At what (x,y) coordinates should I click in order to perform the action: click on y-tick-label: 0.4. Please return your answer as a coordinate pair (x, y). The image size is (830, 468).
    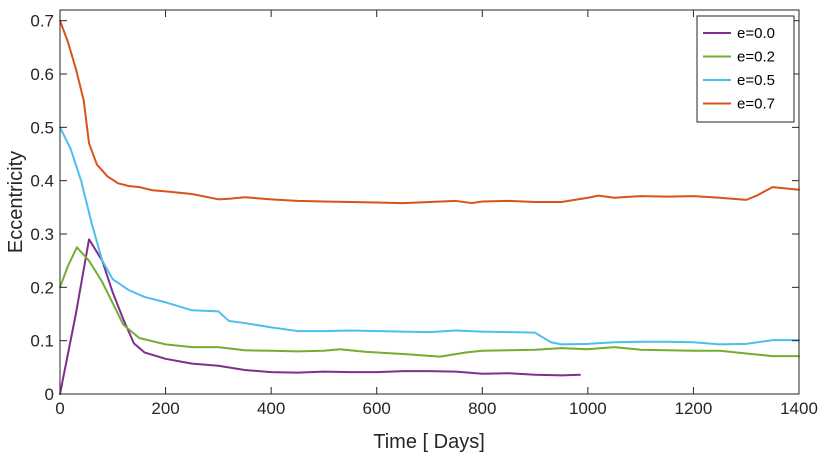
    Looking at the image, I should click on (42, 181).